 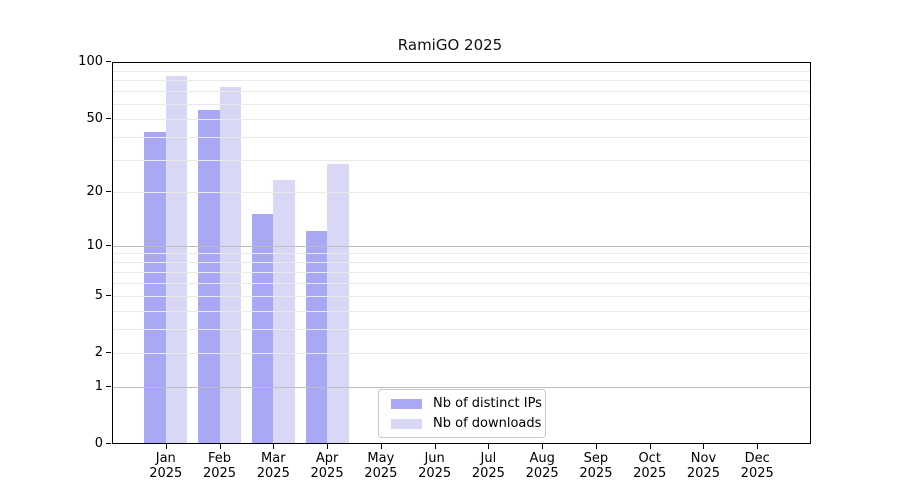 I want to click on y-tick-label-2: 2, so click(x=98, y=353).